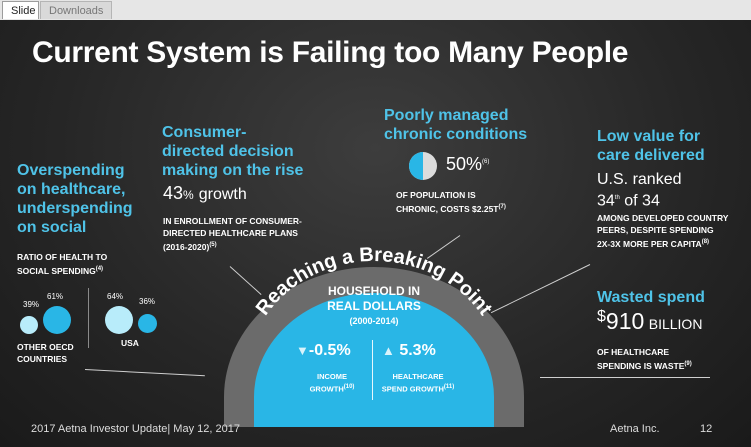  I want to click on income-stat: ▼-0.5%, so click(323, 350).